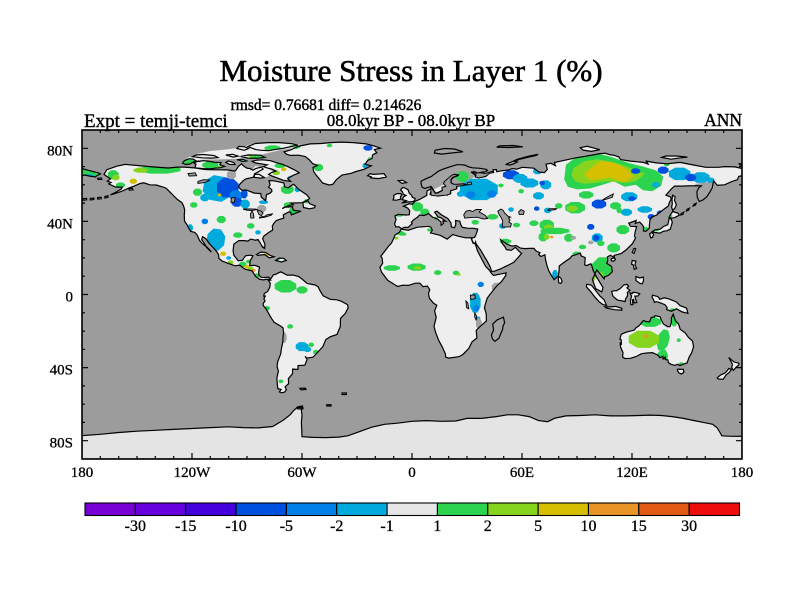 This screenshot has width=800, height=600. I want to click on svg-text: -1, so click(386, 526).